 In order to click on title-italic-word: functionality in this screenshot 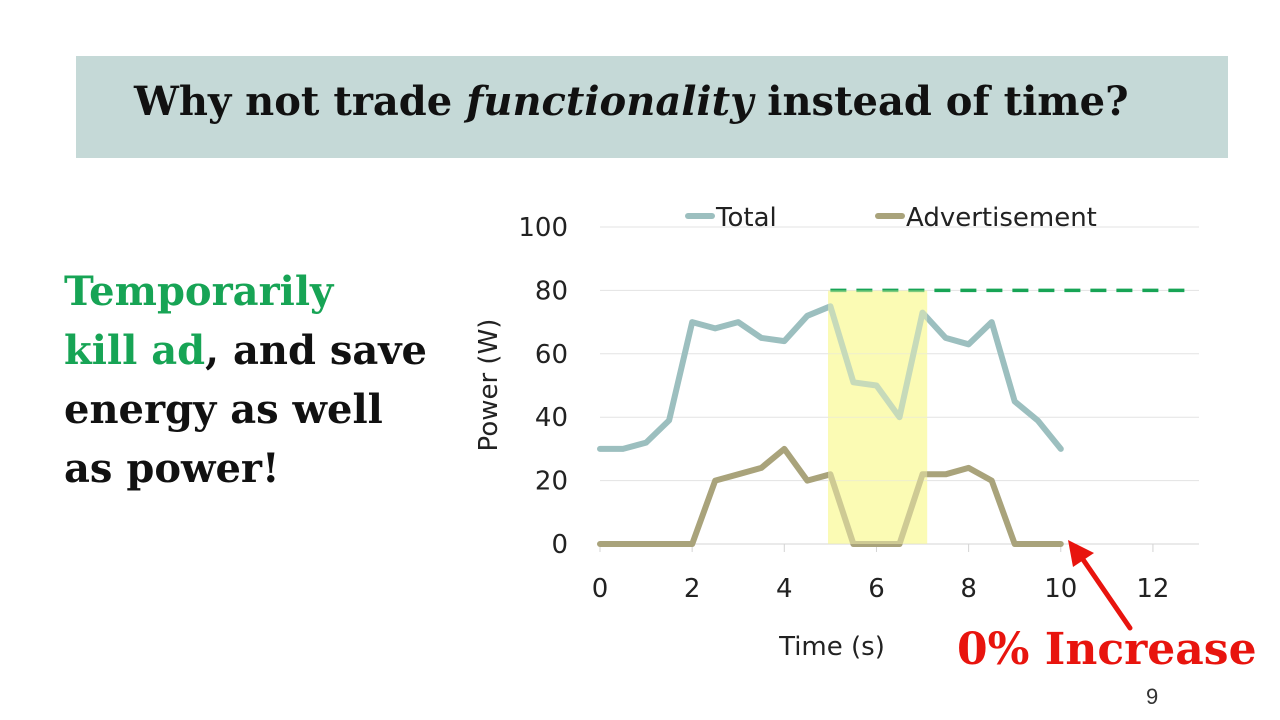, I will do `click(610, 101)`.